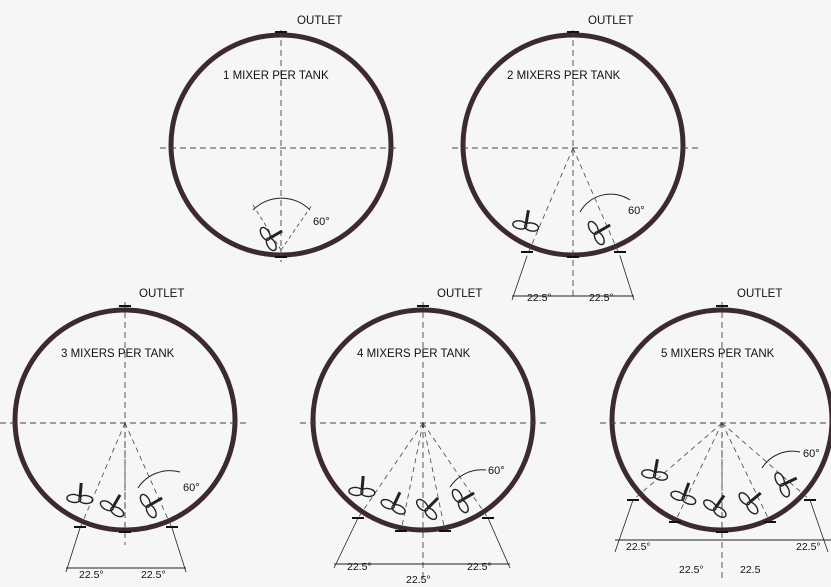 The width and height of the screenshot is (831, 587). What do you see at coordinates (118, 354) in the screenshot?
I see `tank-title: 3 MIXERS PER TANK` at bounding box center [118, 354].